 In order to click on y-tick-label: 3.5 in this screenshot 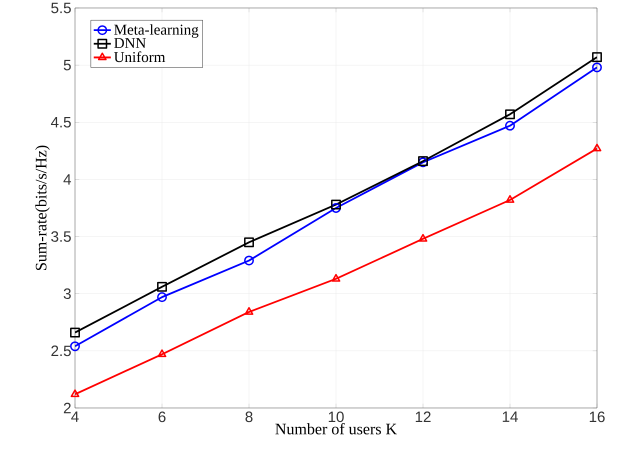, I will do `click(61, 236)`.